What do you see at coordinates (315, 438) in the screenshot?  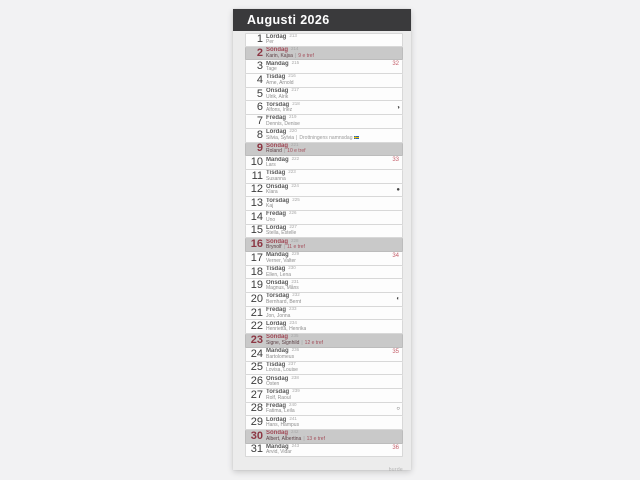 I see `day-note: 13 e tref` at bounding box center [315, 438].